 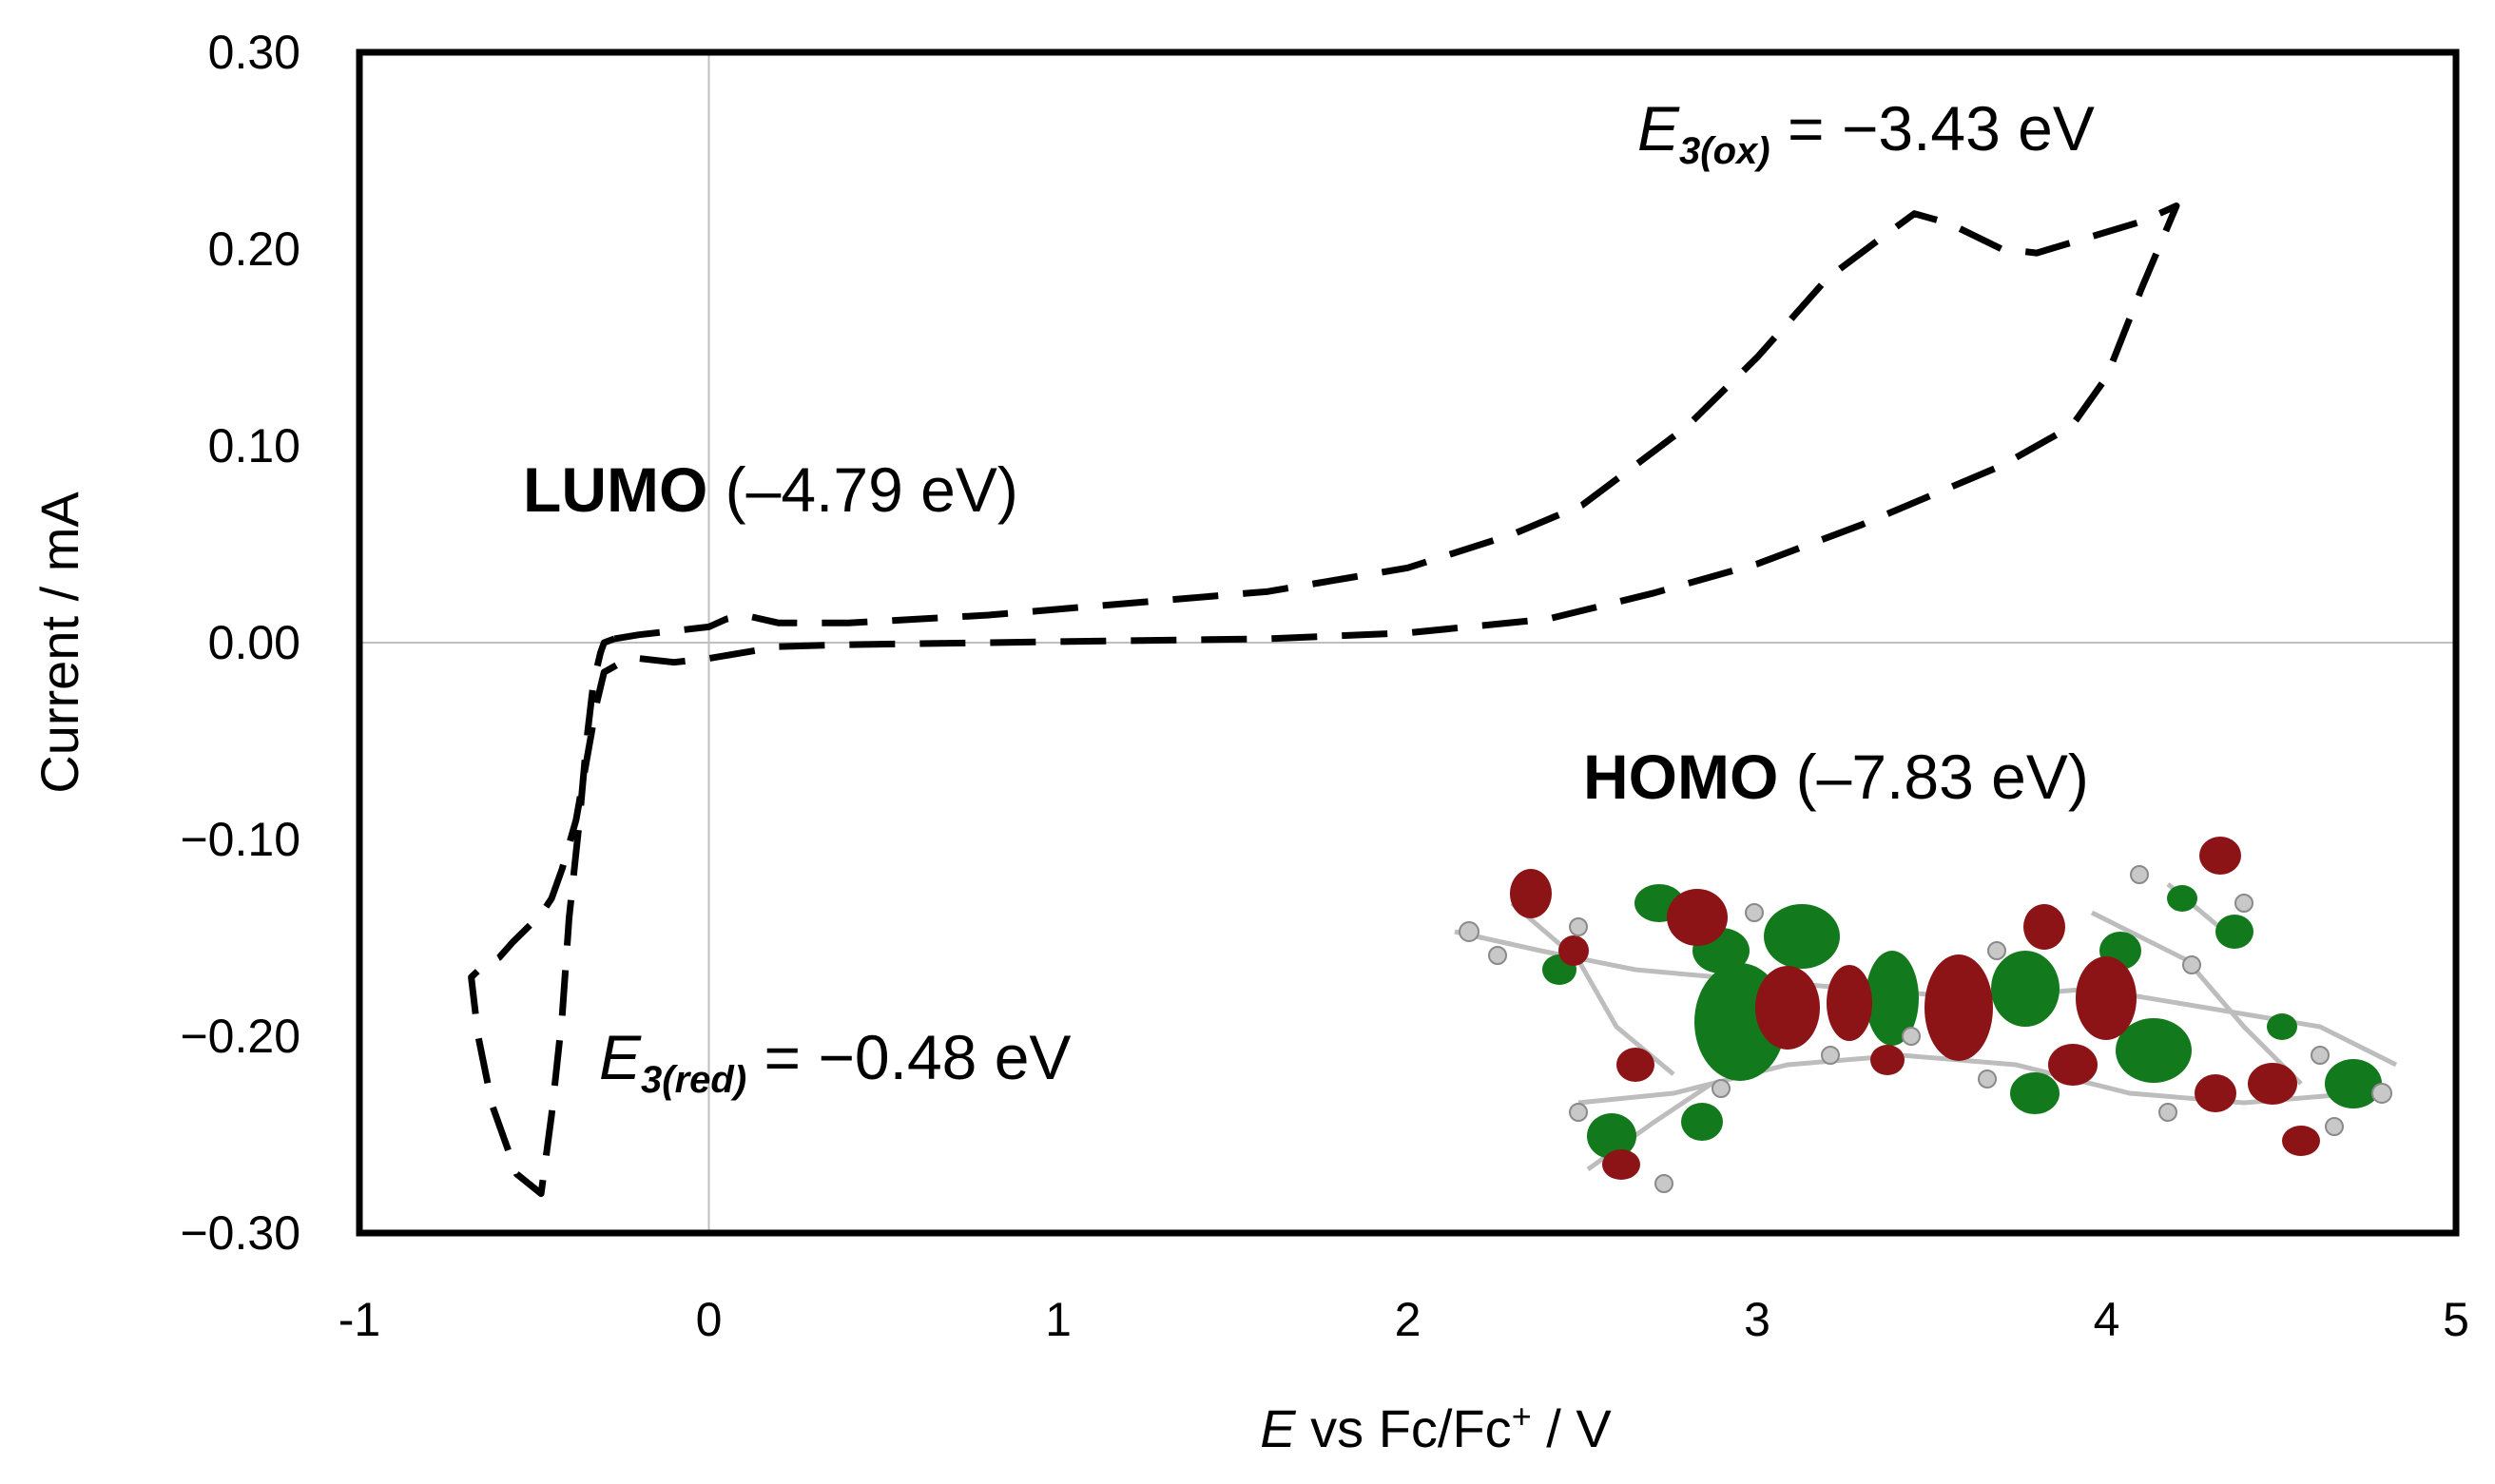 I want to click on x-tick-label: 5, so click(x=2456, y=1319).